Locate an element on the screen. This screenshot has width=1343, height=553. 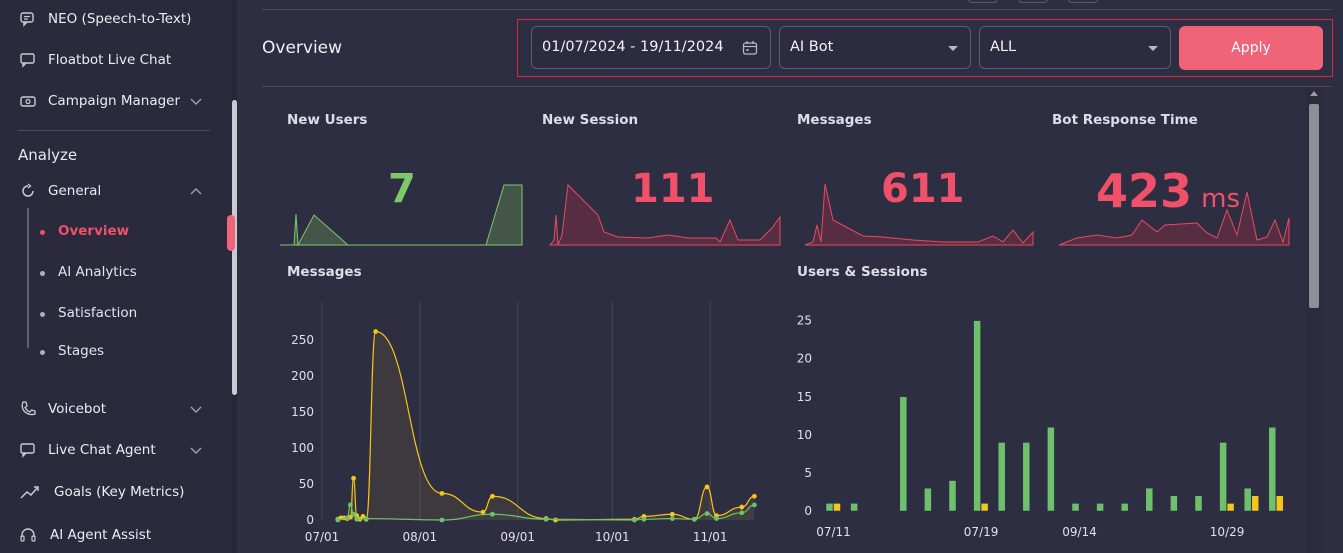
sidebar-item-live-chat-agent: Live Chat Agent is located at coordinates (110, 450).